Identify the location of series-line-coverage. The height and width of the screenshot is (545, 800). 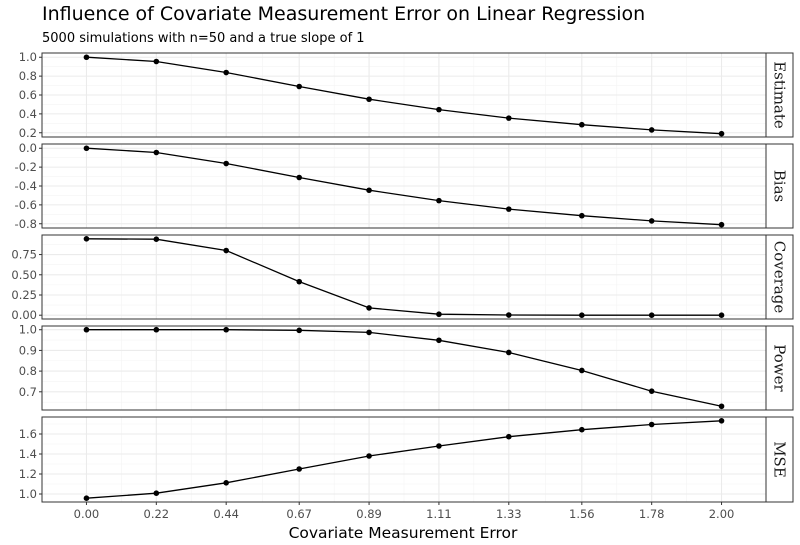
(404, 277).